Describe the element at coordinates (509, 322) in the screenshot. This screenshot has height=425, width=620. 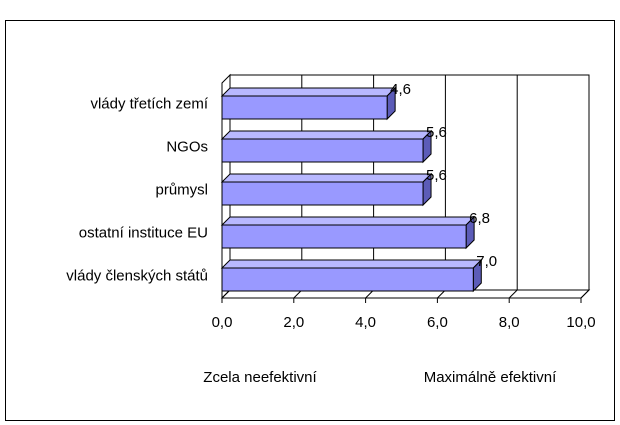
I see `x-tick-label: 8,0` at that location.